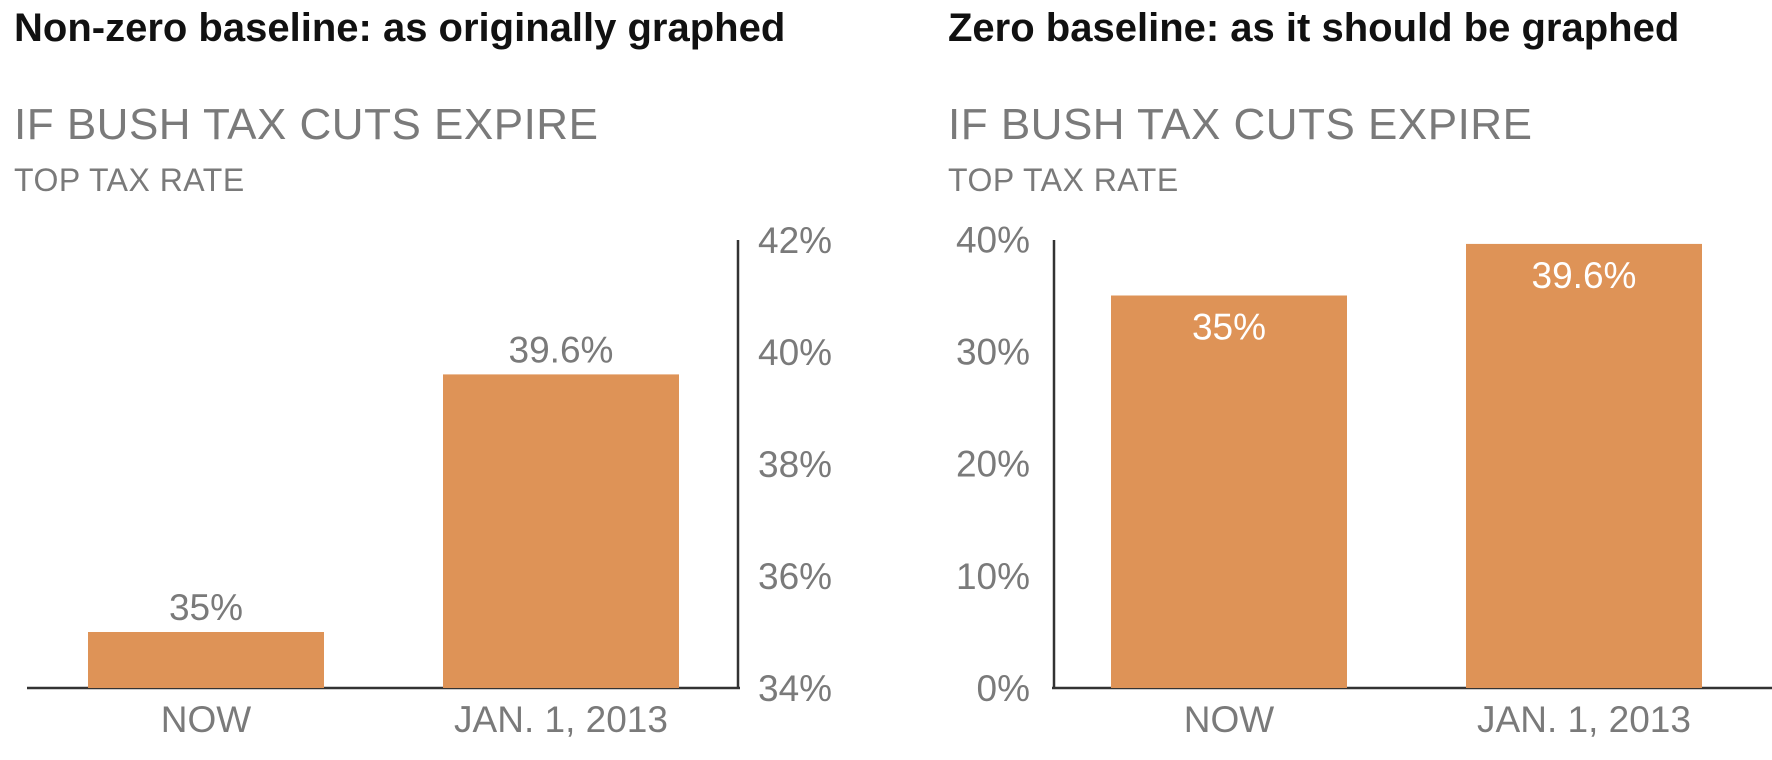 The width and height of the screenshot is (1772, 760). What do you see at coordinates (795, 688) in the screenshot?
I see `y-tick-label: 34%` at bounding box center [795, 688].